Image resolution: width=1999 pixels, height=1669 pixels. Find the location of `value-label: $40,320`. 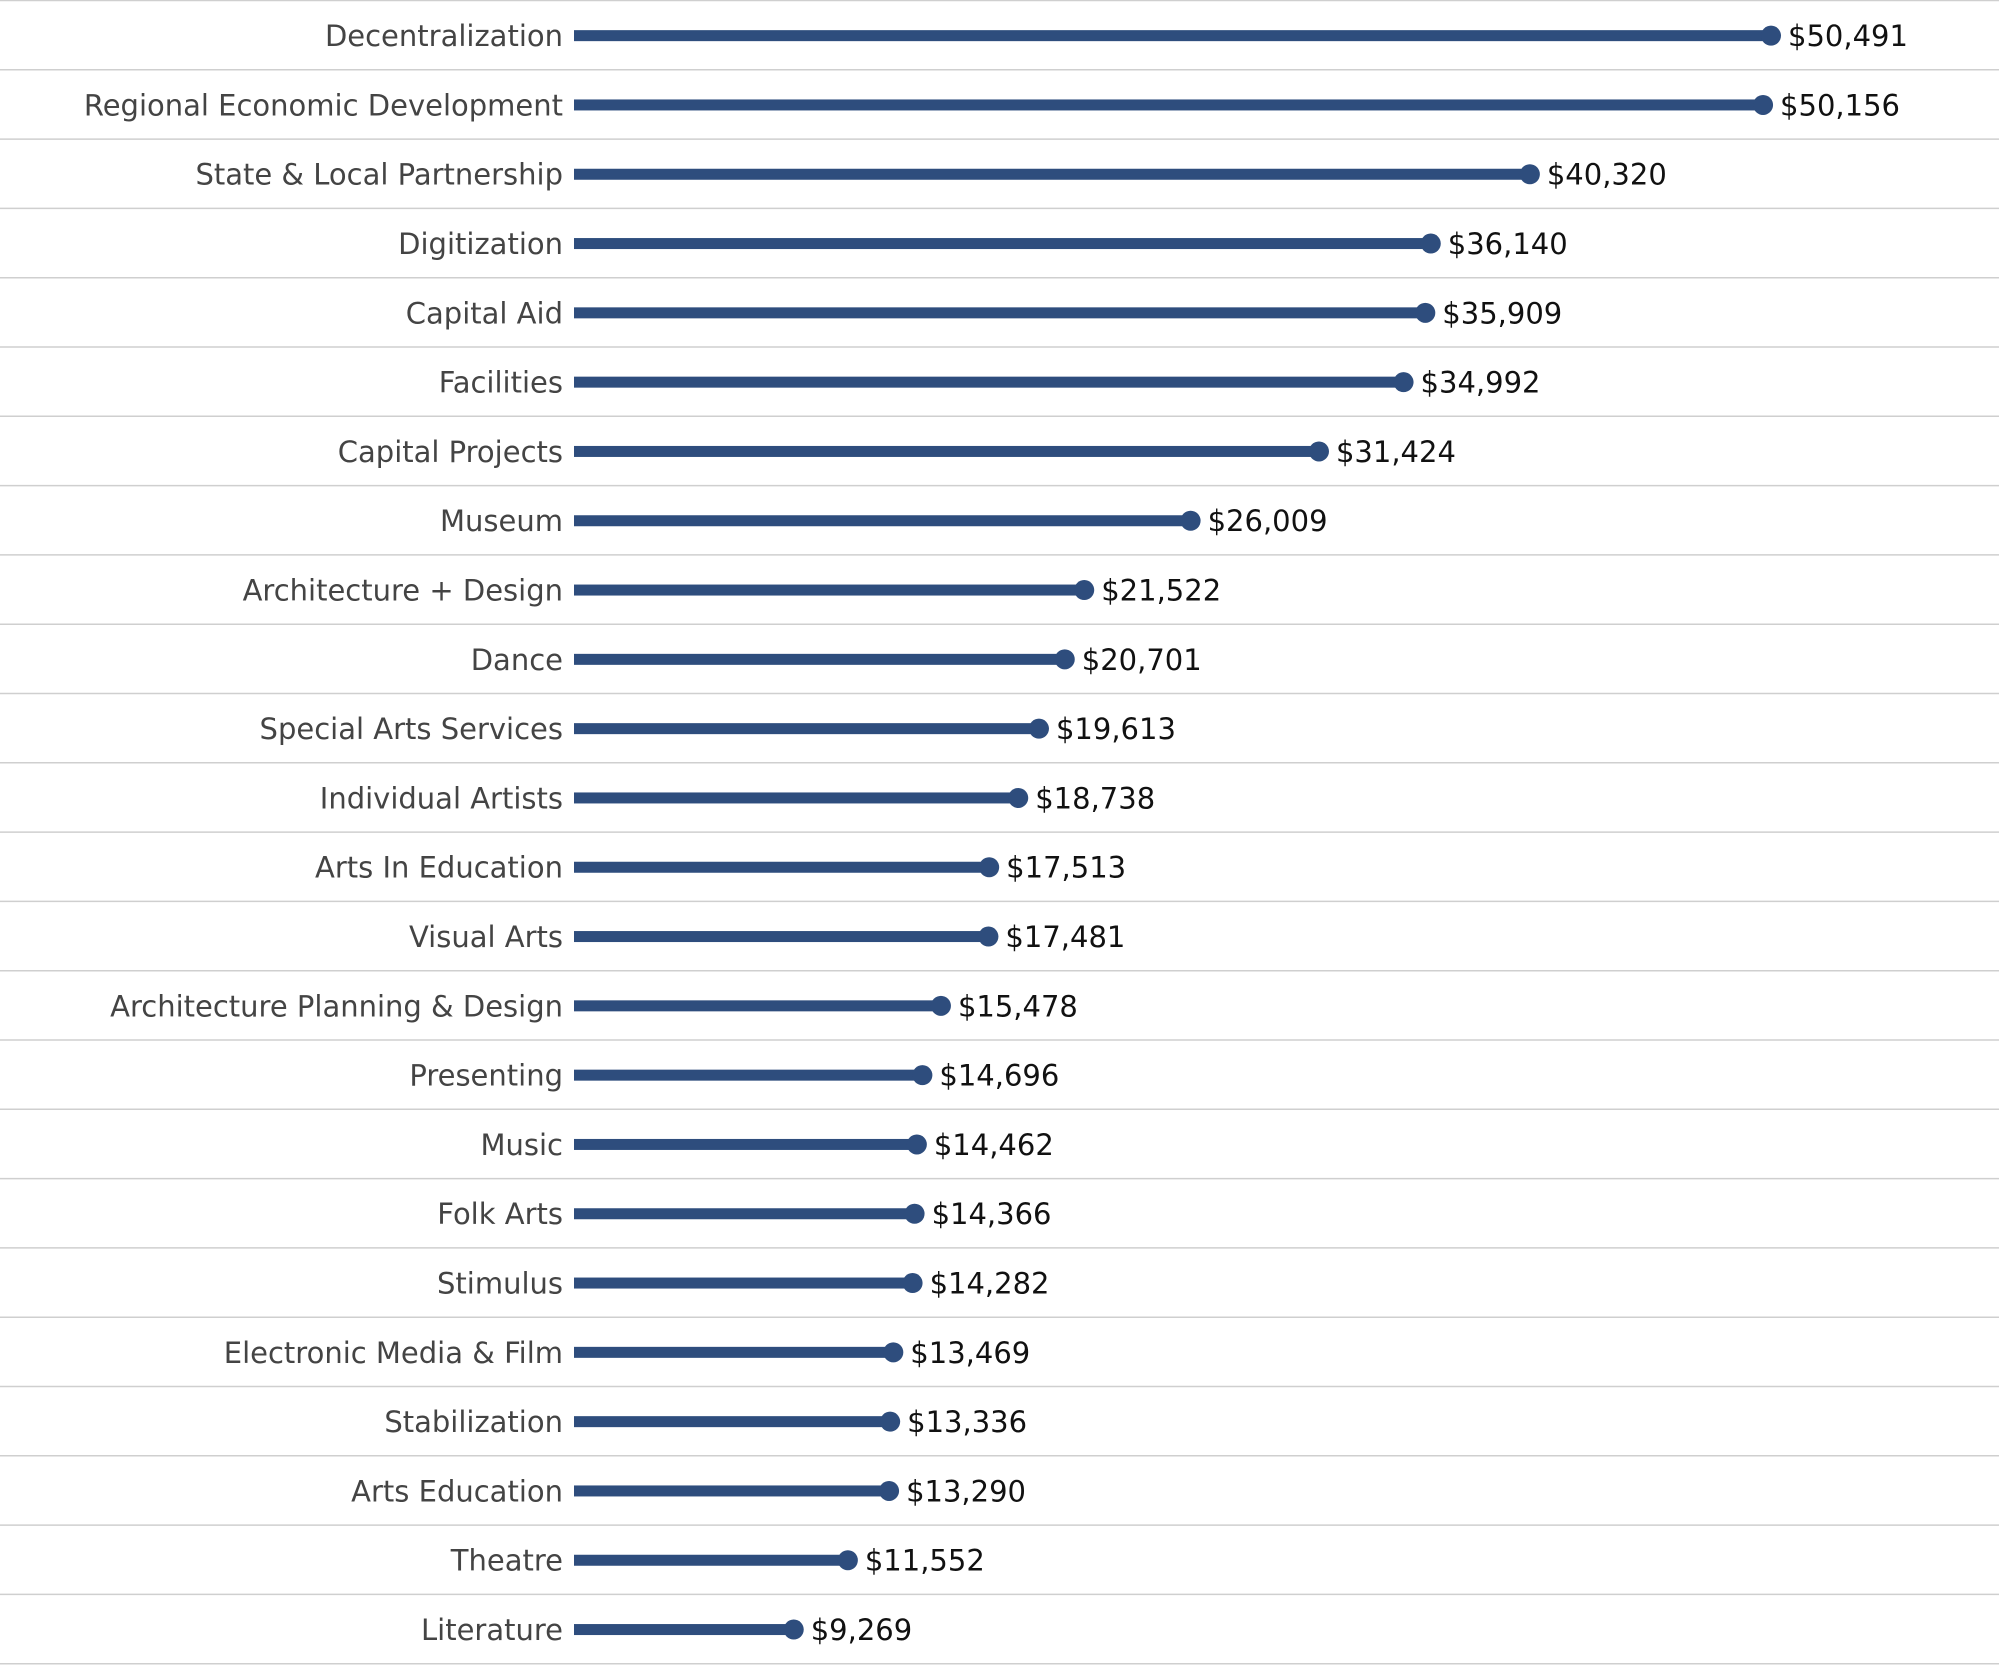

value-label: $40,320 is located at coordinates (1607, 175).